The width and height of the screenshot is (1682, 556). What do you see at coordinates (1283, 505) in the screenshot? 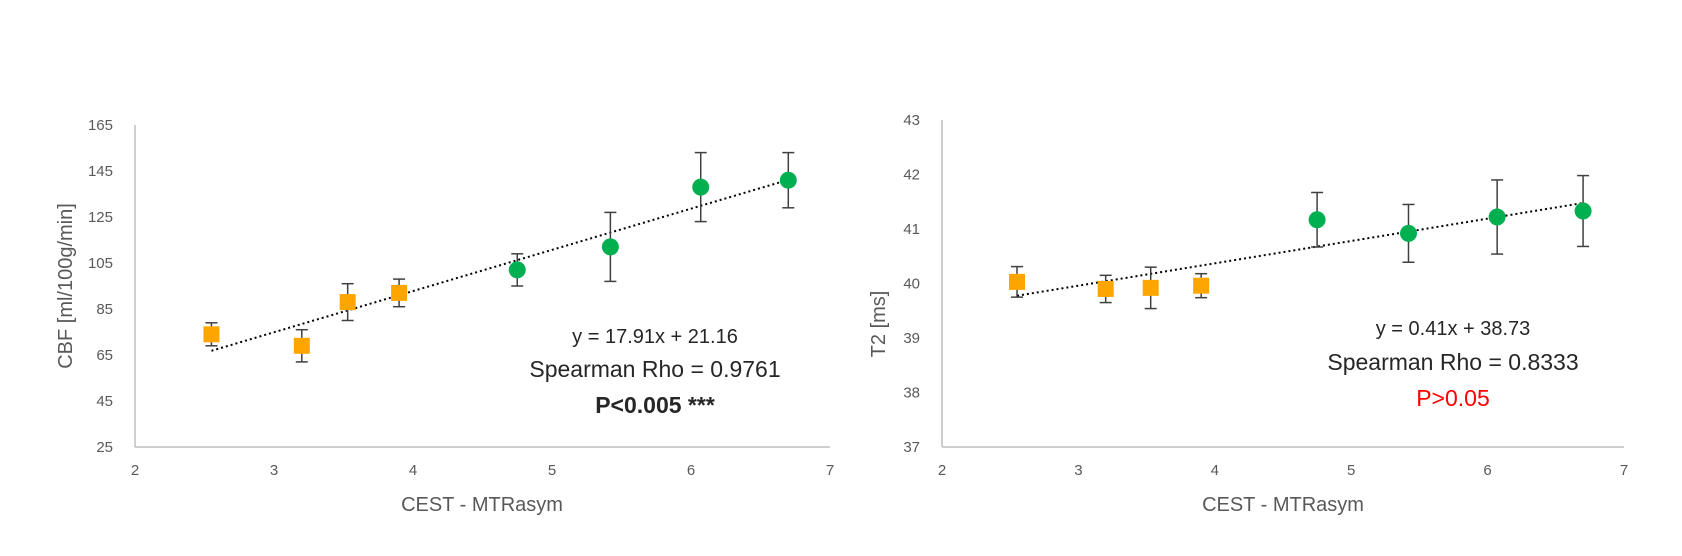
I see `t2-x-axis-title: CEST - MTRasym` at bounding box center [1283, 505].